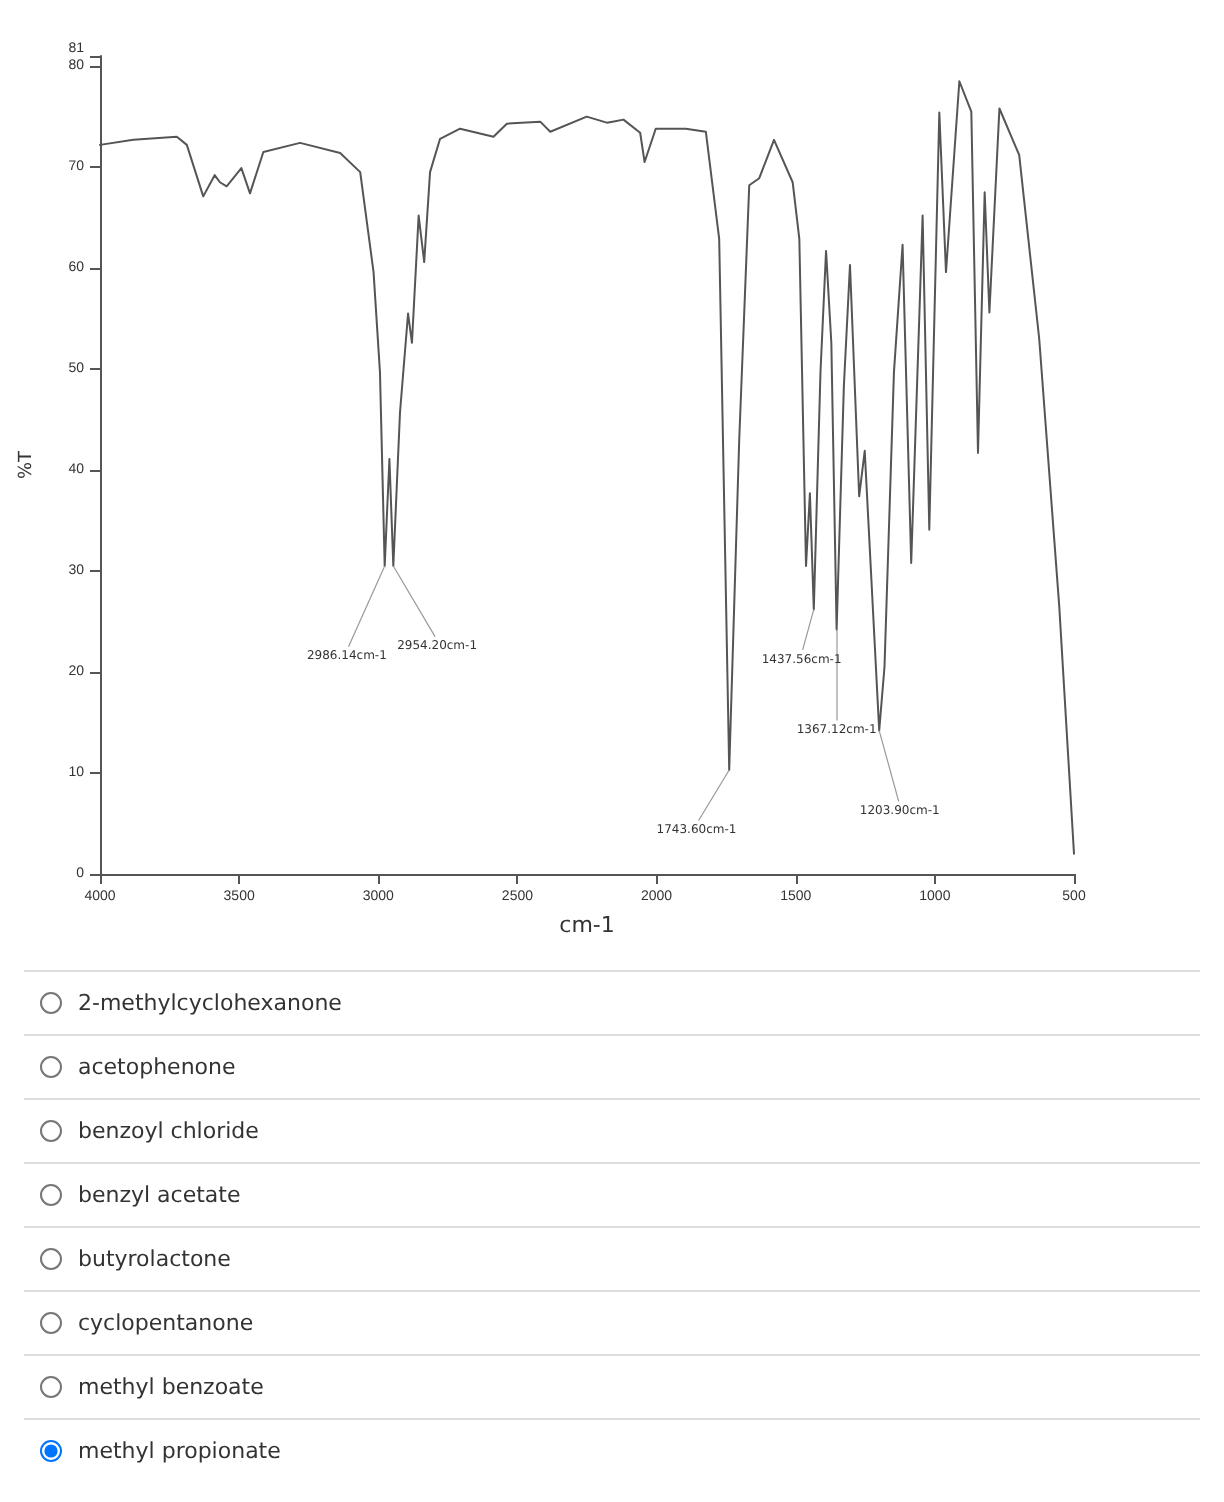  Describe the element at coordinates (210, 1003) in the screenshot. I see `text: 2-methylcyclohexanone` at that location.